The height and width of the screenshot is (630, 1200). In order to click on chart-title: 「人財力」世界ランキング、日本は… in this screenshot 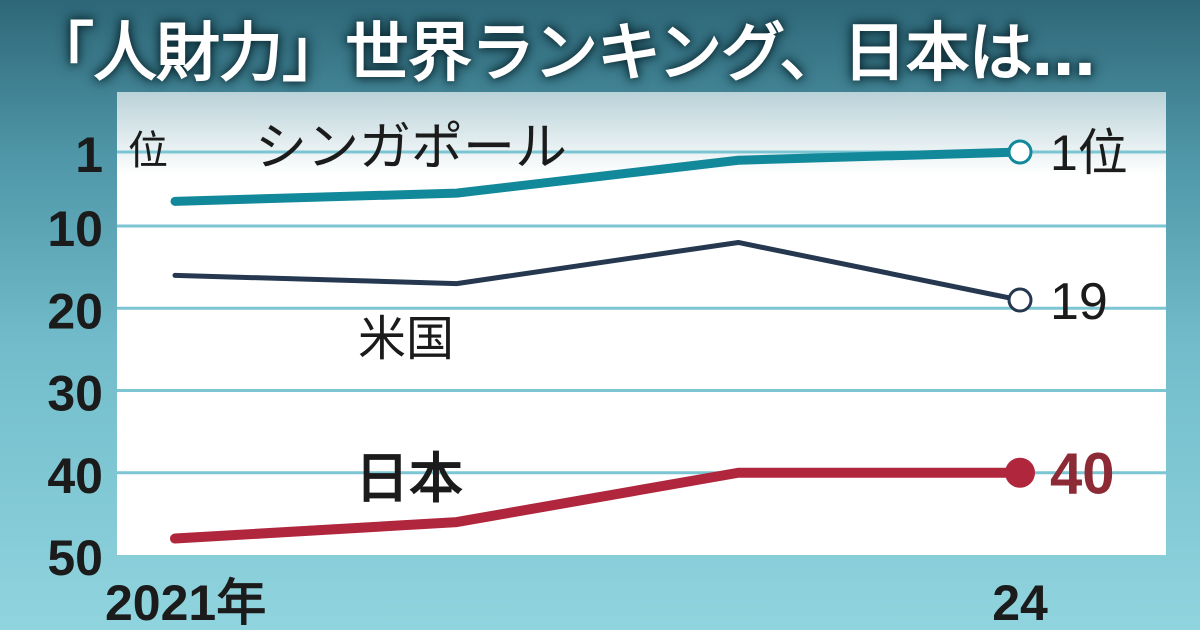, I will do `click(563, 54)`.